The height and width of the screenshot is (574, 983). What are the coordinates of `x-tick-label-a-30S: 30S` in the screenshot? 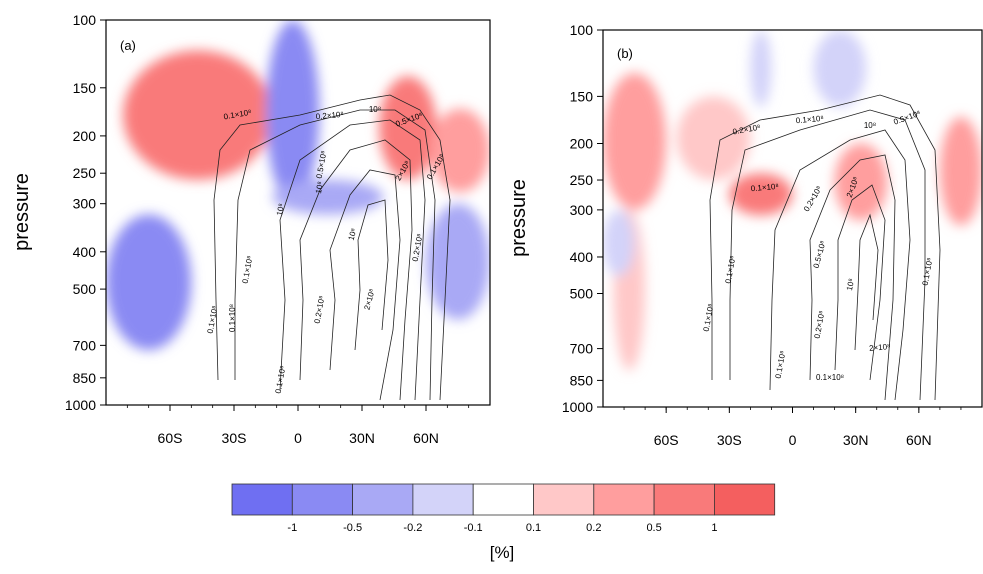 It's located at (234, 438).